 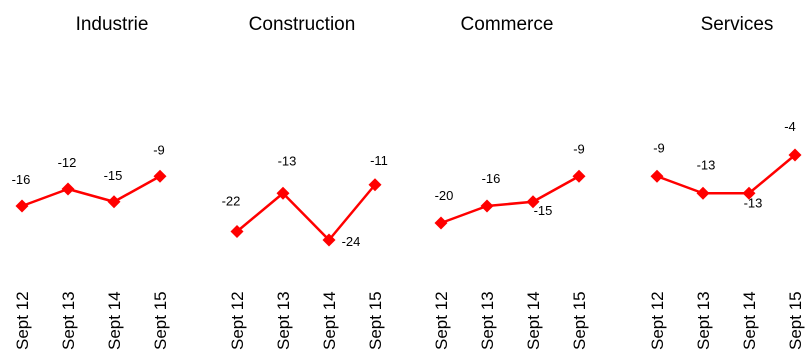 I want to click on data-label: -11, so click(x=379, y=160).